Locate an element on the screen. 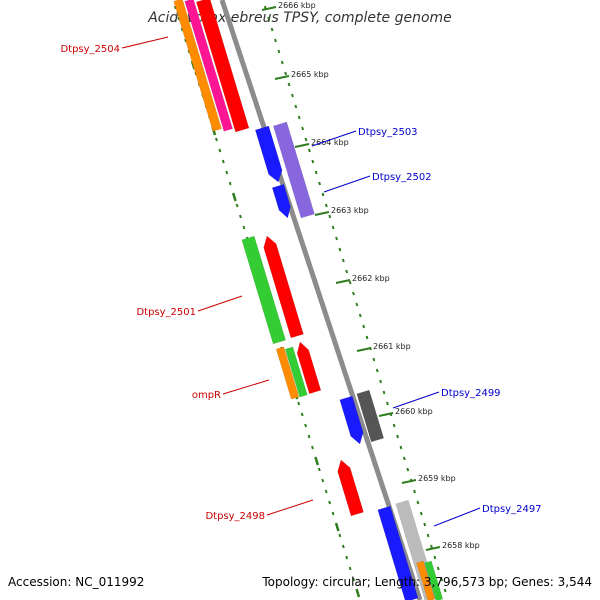 Image resolution: width=600 pixels, height=600 pixels. kbp-label: 2663 kbp is located at coordinates (350, 210).